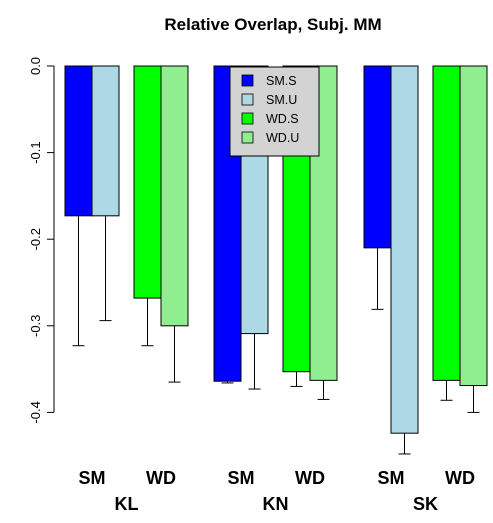 This screenshot has height=523, width=493. I want to click on bar-kl-wd-s, so click(147, 182).